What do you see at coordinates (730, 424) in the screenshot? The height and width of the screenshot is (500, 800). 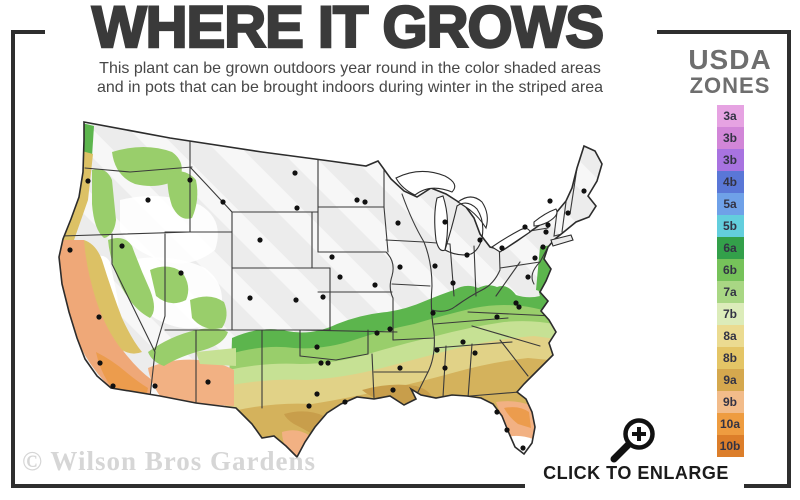 I see `zone-swatch-10a: 10a` at bounding box center [730, 424].